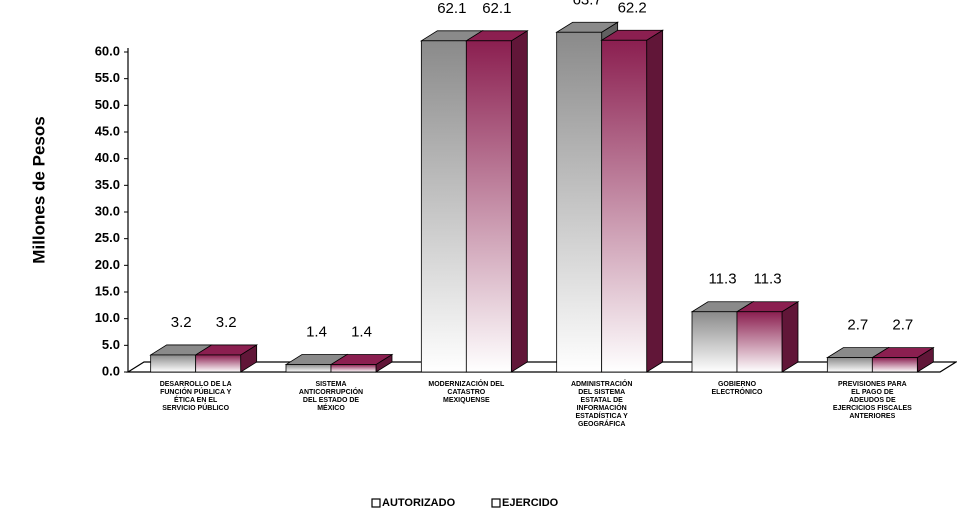 This screenshot has width=957, height=510. What do you see at coordinates (107, 264) in the screenshot?
I see `y-tick-label: 20.0` at bounding box center [107, 264].